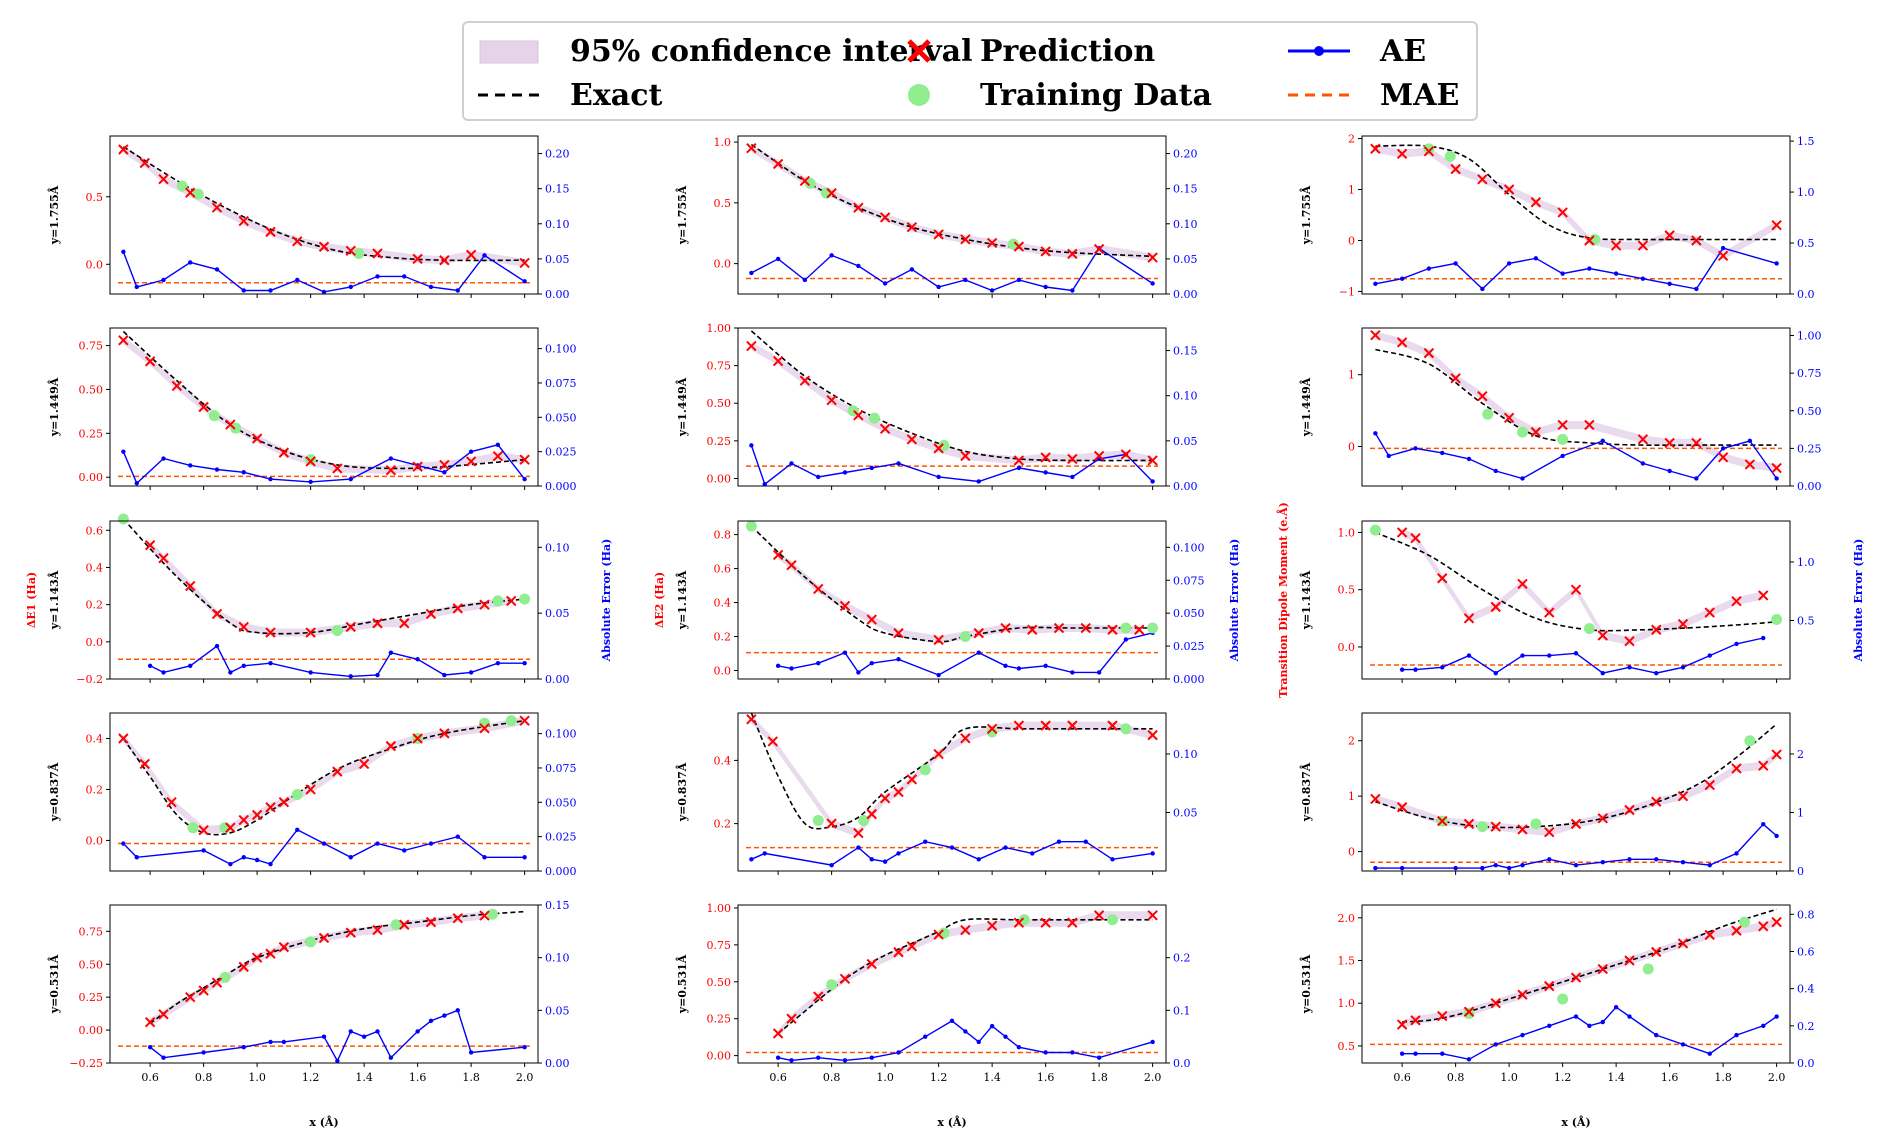  Describe the element at coordinates (723, 535) in the screenshot. I see `left-y-tick-label: 0.8` at that location.